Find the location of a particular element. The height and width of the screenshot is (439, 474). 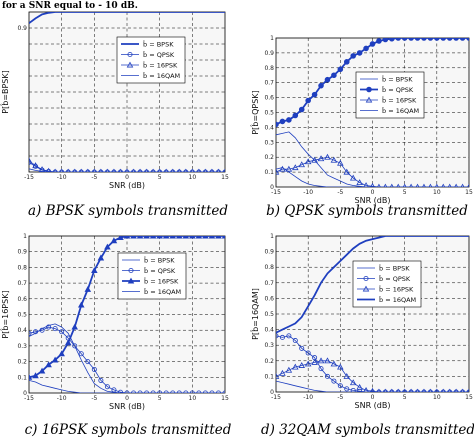

y-axis-label: P[b̂=QPSK] is located at coordinates (255, 112).